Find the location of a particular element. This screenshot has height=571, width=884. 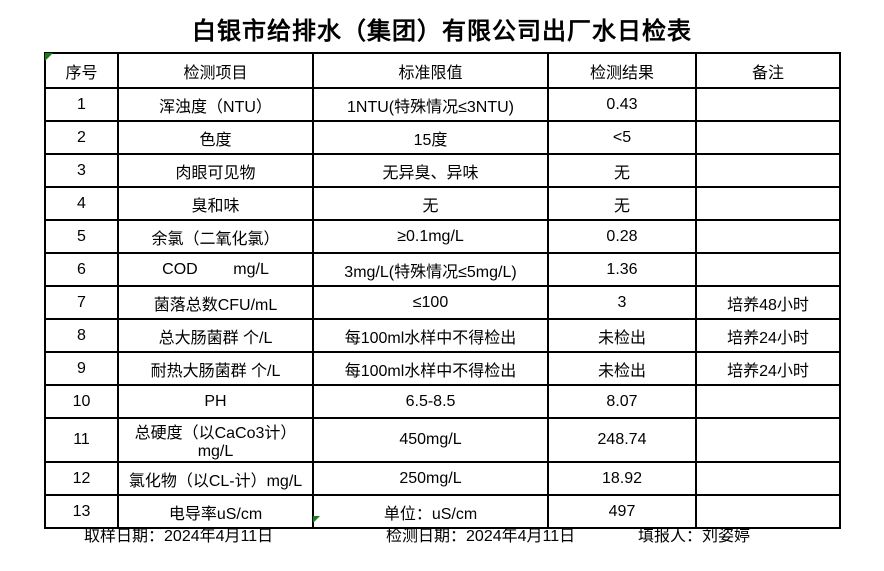

result-cell: 0.43 is located at coordinates (622, 104).